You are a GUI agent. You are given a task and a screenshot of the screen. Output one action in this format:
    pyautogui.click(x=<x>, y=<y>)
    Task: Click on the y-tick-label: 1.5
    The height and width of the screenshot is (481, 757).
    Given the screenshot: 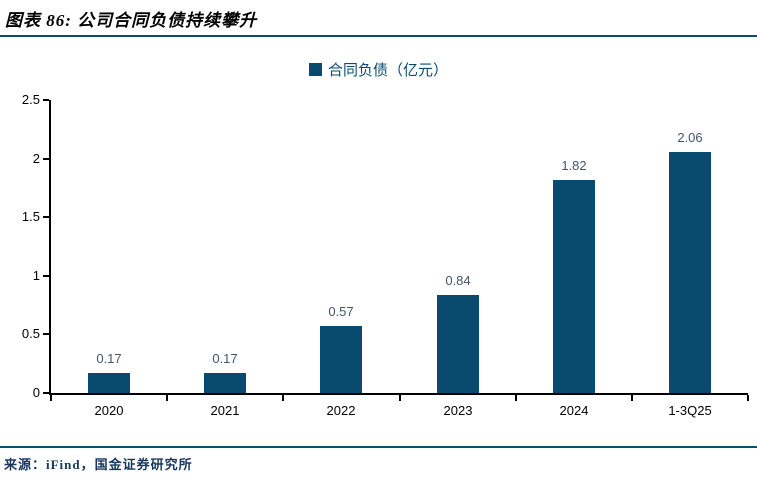 What is the action you would take?
    pyautogui.click(x=30, y=217)
    